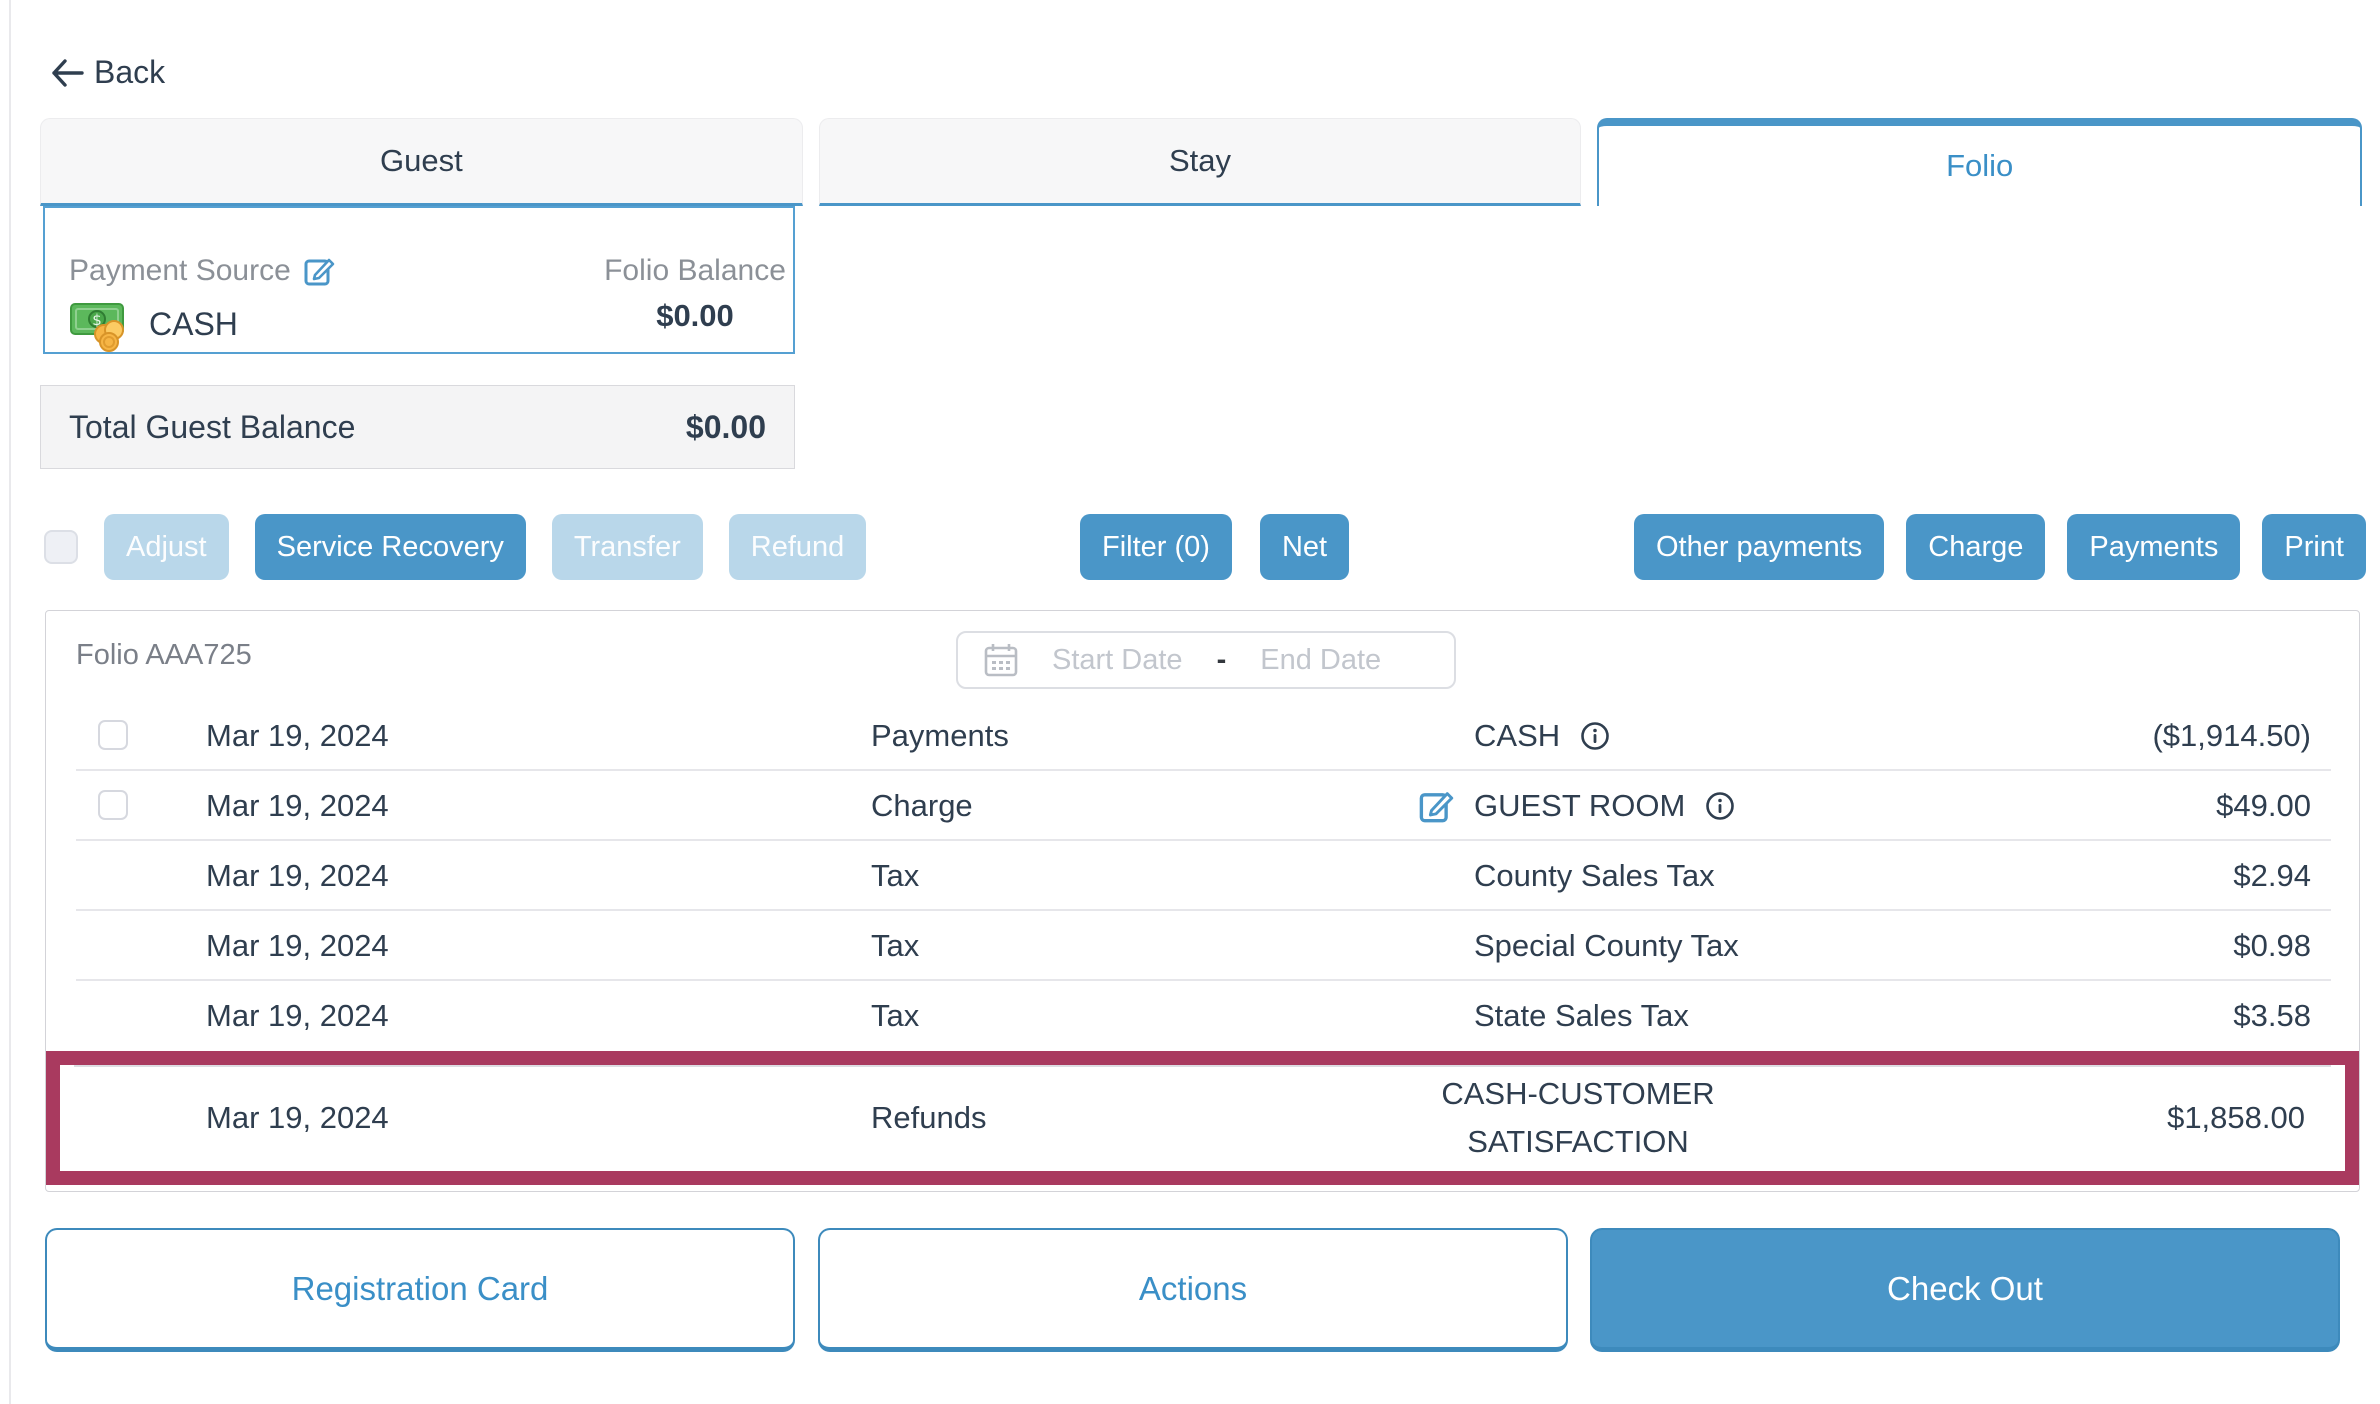  What do you see at coordinates (420, 1290) in the screenshot?
I see `registration-card-button: Registration Card` at bounding box center [420, 1290].